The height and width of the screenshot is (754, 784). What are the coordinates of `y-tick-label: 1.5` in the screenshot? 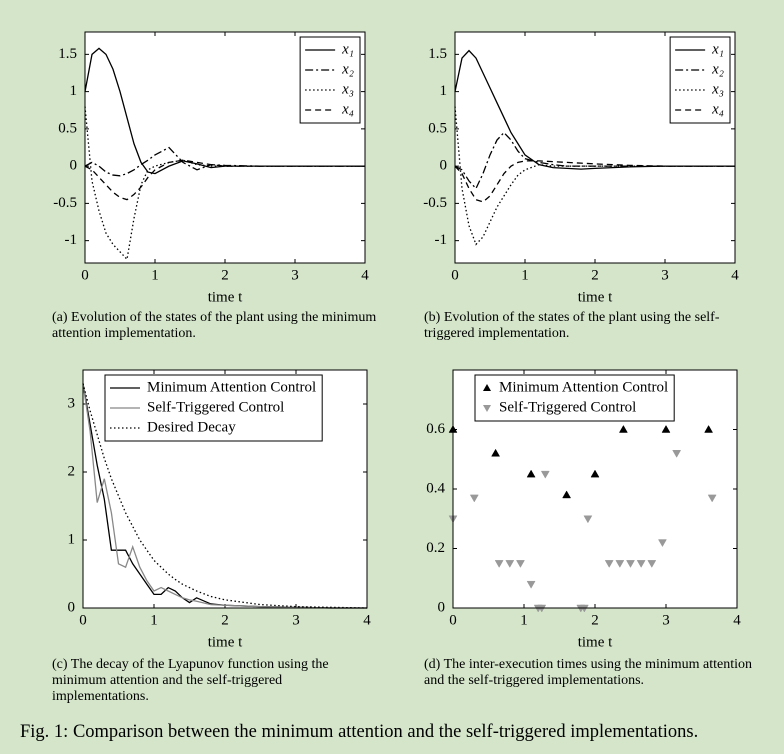 It's located at (437, 54).